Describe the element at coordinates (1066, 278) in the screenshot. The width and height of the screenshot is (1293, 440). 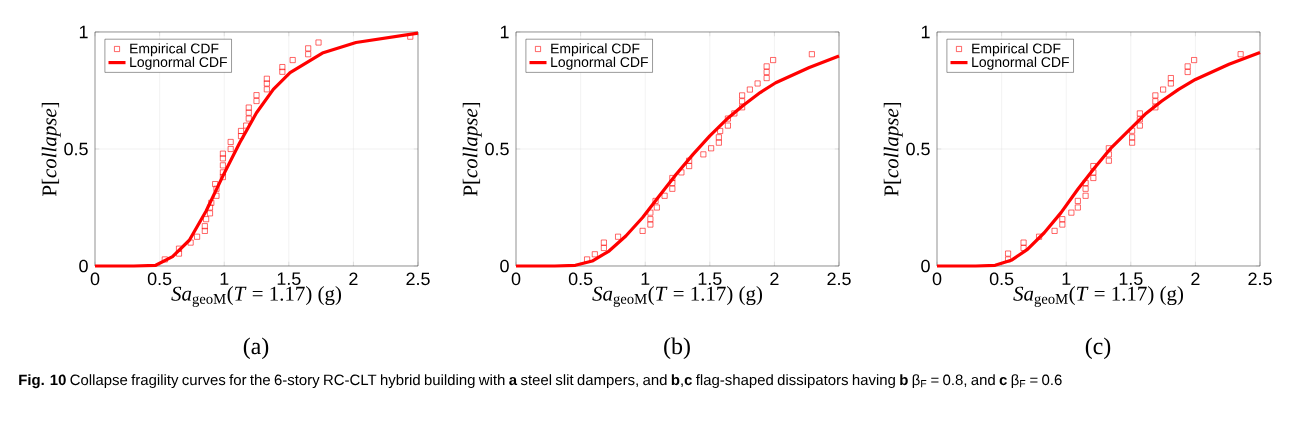
I see `x-tick-label: 1` at that location.